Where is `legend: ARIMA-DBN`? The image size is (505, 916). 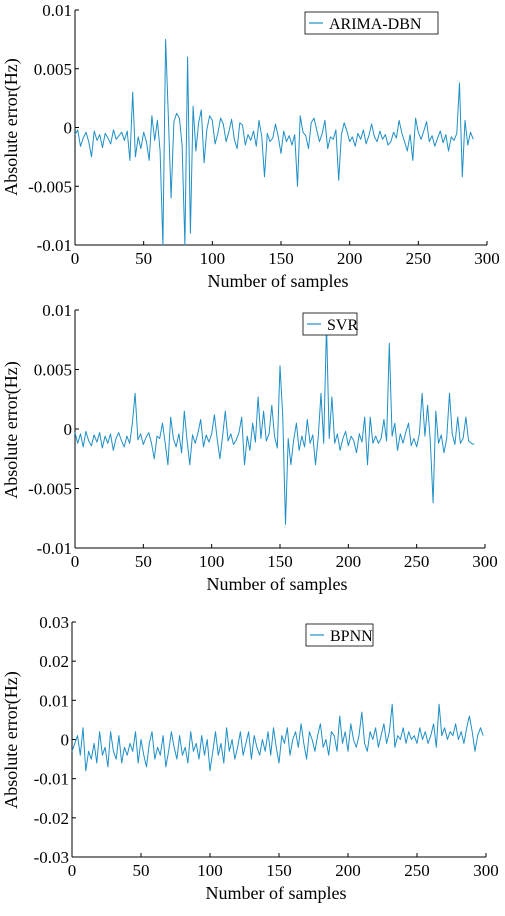 legend: ARIMA-DBN is located at coordinates (371, 23).